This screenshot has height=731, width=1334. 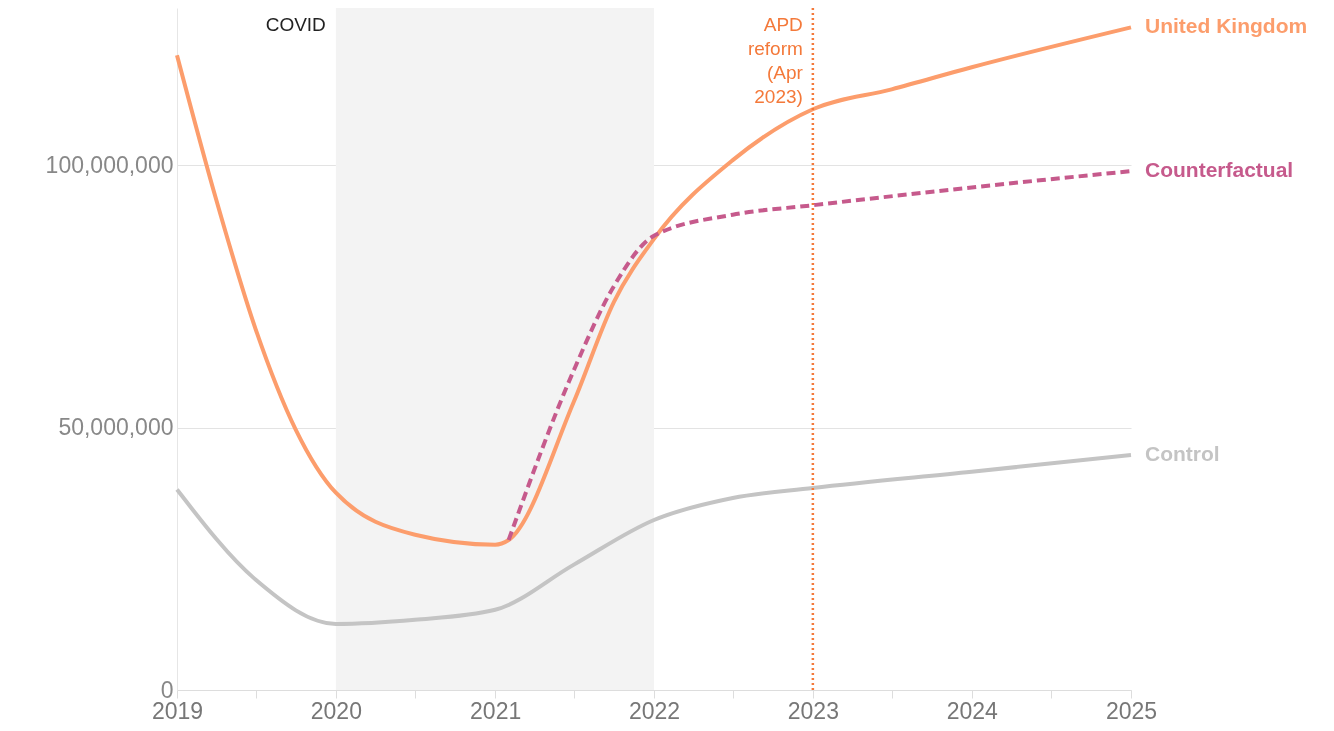 I want to click on x-tick-label: 2024, so click(x=972, y=710).